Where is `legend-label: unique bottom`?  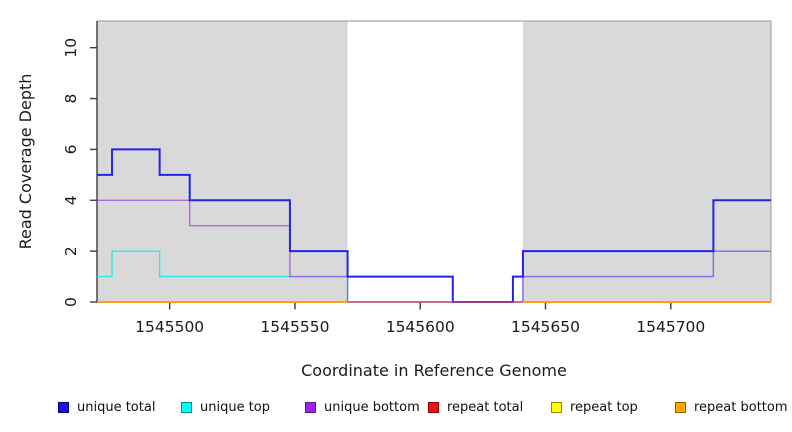
legend-label: unique bottom is located at coordinates (372, 407).